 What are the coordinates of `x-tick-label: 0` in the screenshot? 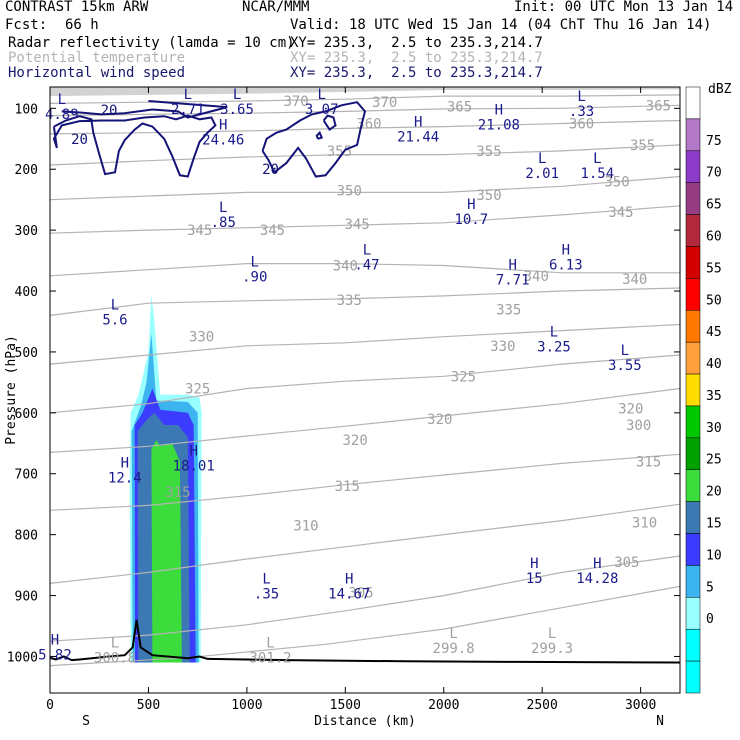 It's located at (50, 705).